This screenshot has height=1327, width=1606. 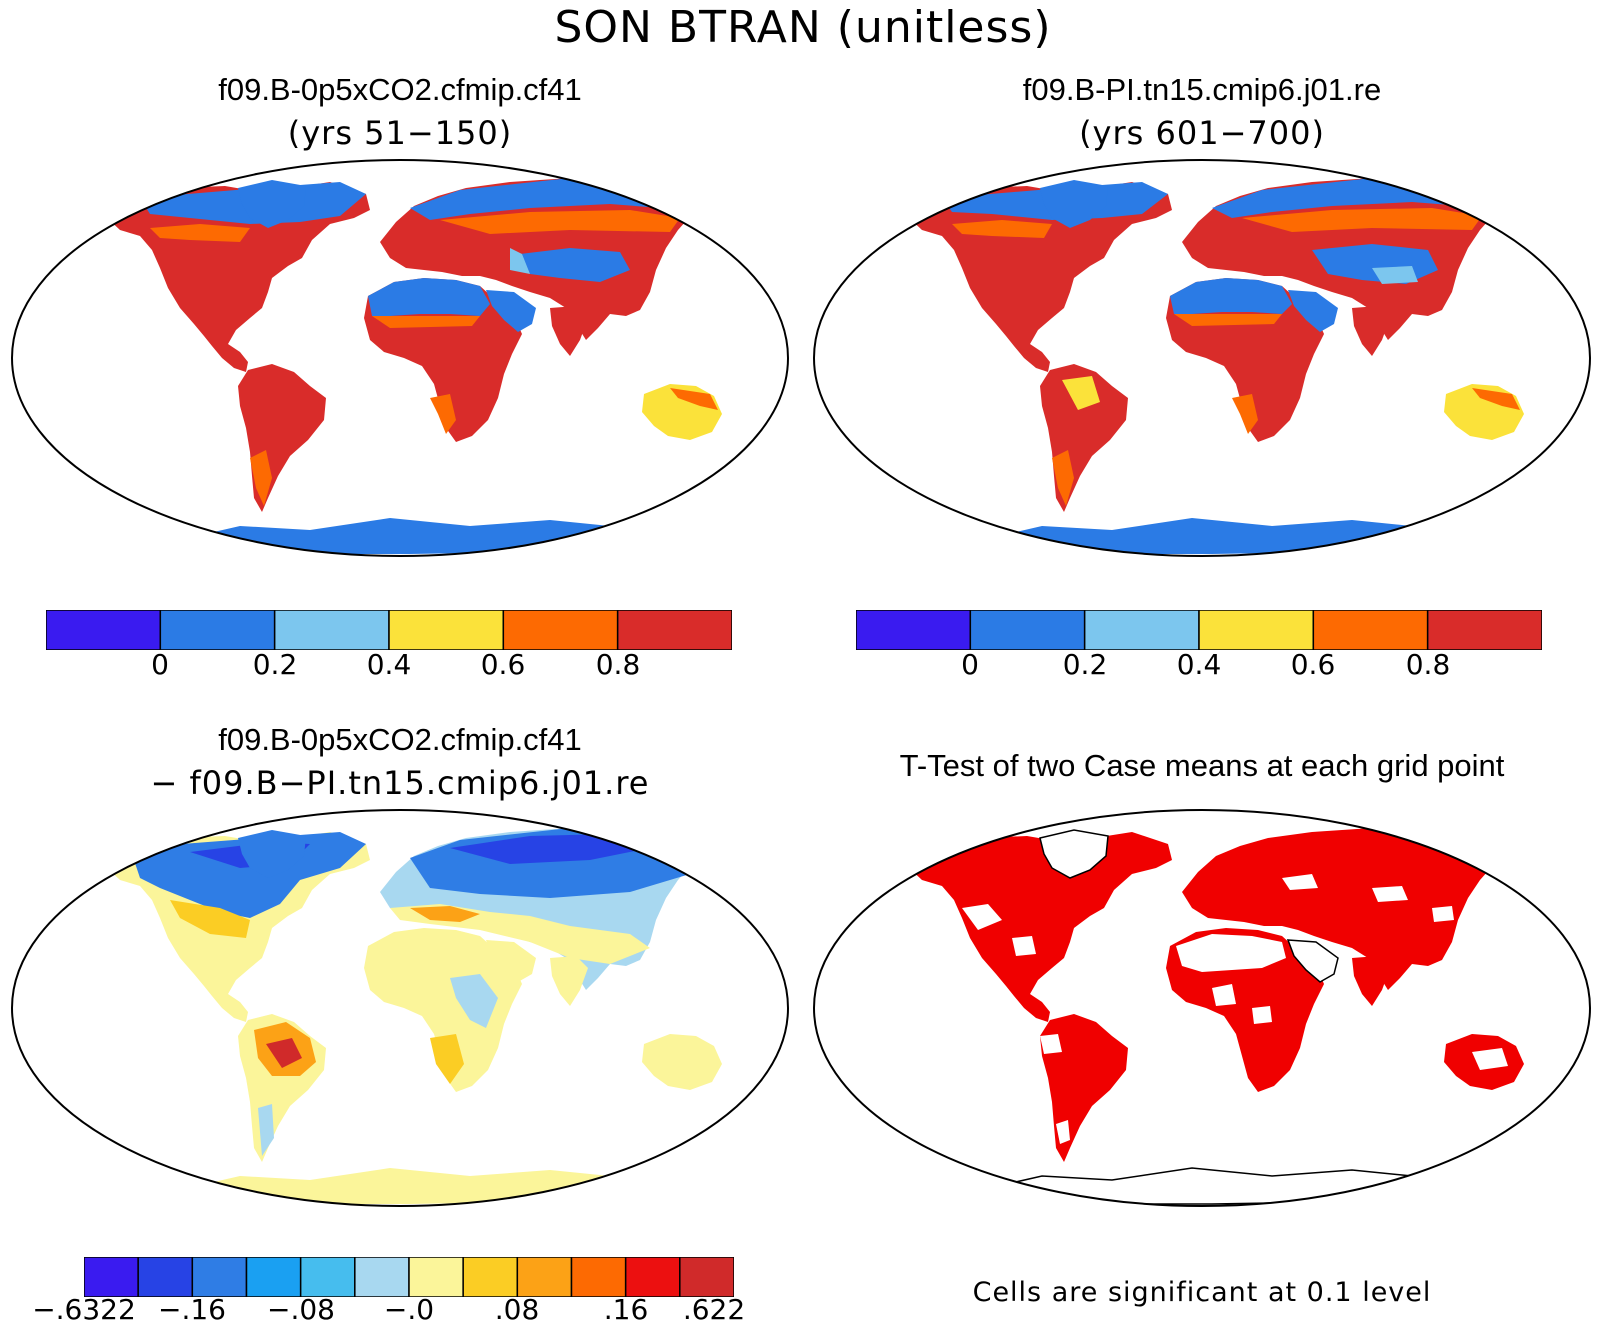 I want to click on significance-note: Cells are significant at 0.1 level, so click(x=1202, y=1292).